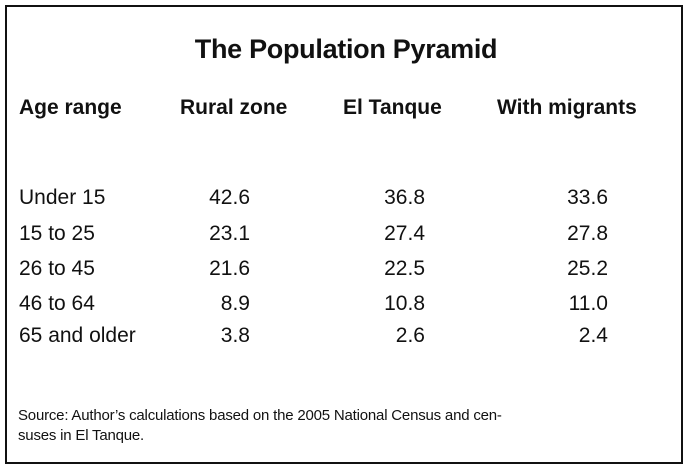 This screenshot has width=692, height=475. I want to click on table-row: 65 and older 3.8 2.6 2.4, so click(346, 341).